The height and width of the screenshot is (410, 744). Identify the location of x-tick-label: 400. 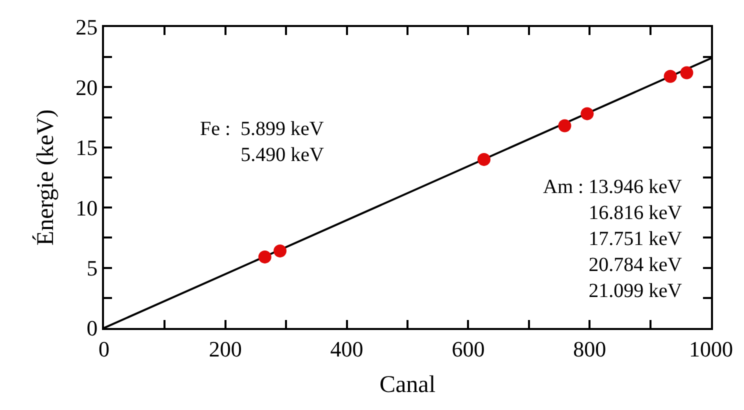
(347, 349).